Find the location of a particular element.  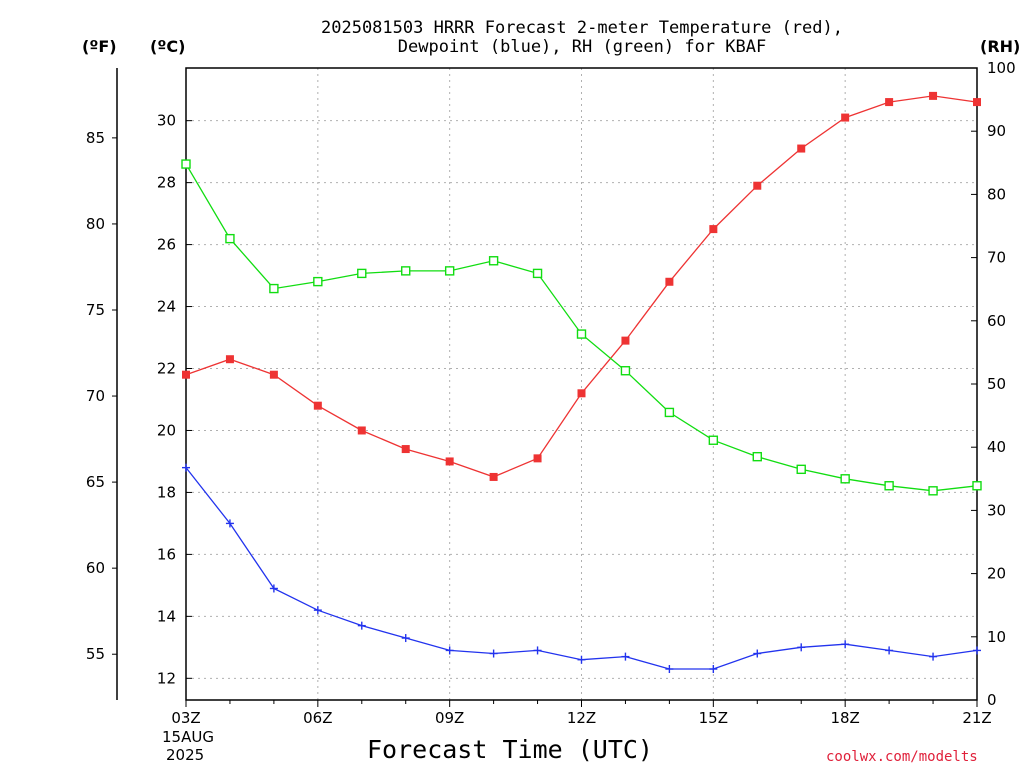

celsius-tick-label: 18 is located at coordinates (166, 492).